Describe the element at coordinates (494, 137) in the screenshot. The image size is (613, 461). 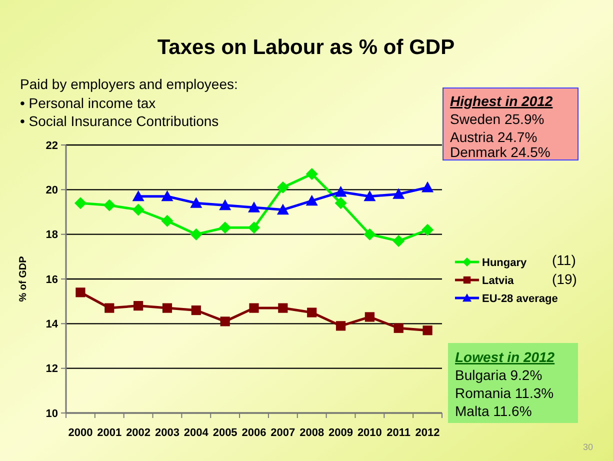
I see `text: Austria 24.7%` at that location.